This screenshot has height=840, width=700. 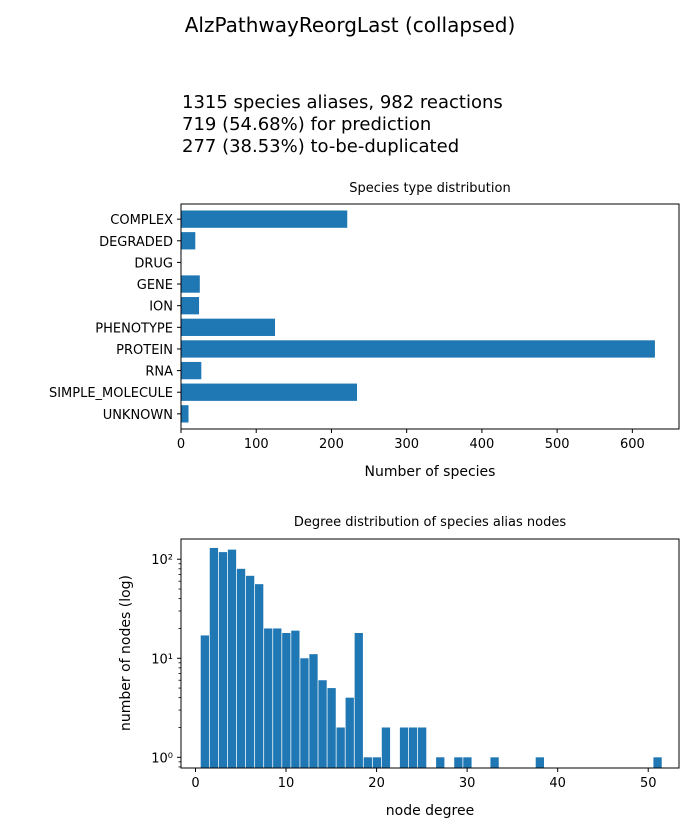 What do you see at coordinates (155, 285) in the screenshot?
I see `category-tick-label: GENE` at bounding box center [155, 285].